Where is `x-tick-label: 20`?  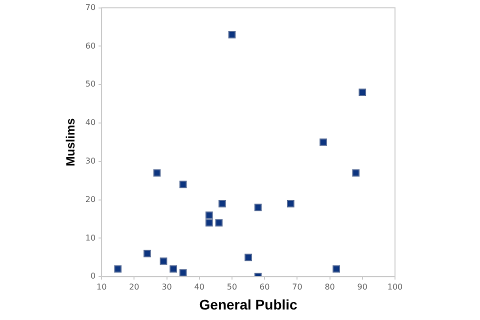 x-tick-label: 20 is located at coordinates (134, 287).